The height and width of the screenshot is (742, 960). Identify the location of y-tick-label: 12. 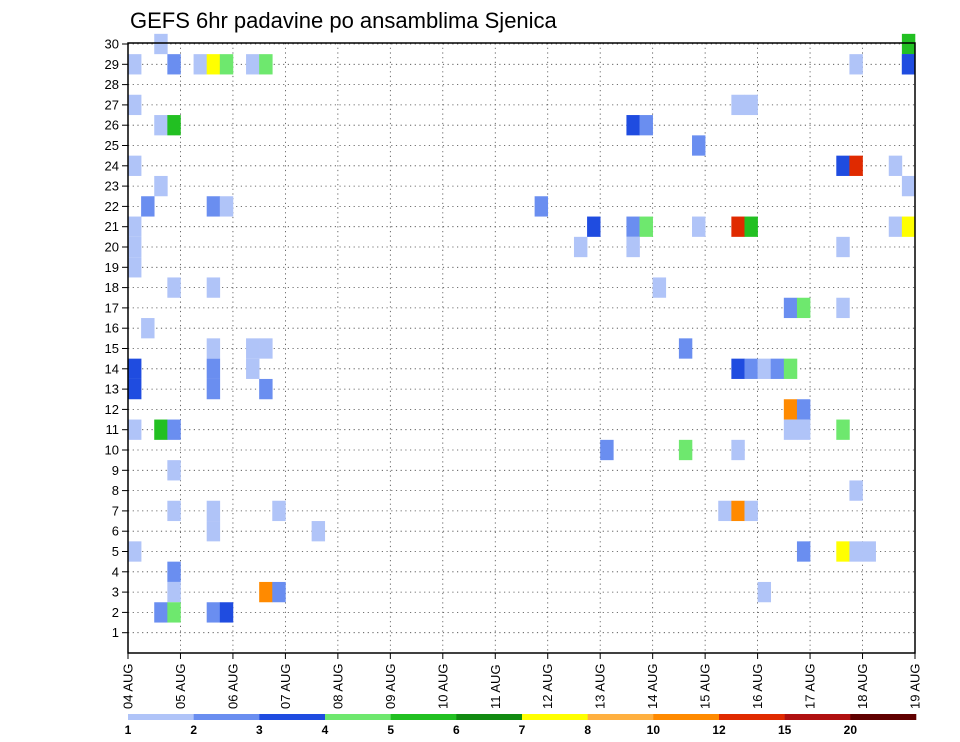
(112, 409).